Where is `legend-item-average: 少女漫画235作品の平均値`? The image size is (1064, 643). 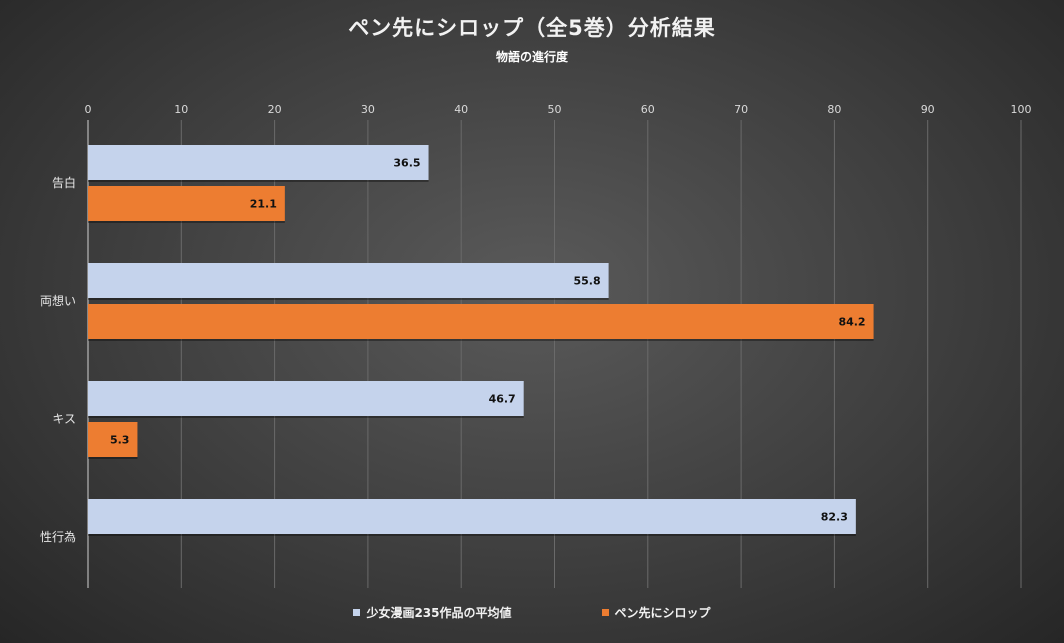
legend-item-average: 少女漫画235作品の平均値 is located at coordinates (432, 612).